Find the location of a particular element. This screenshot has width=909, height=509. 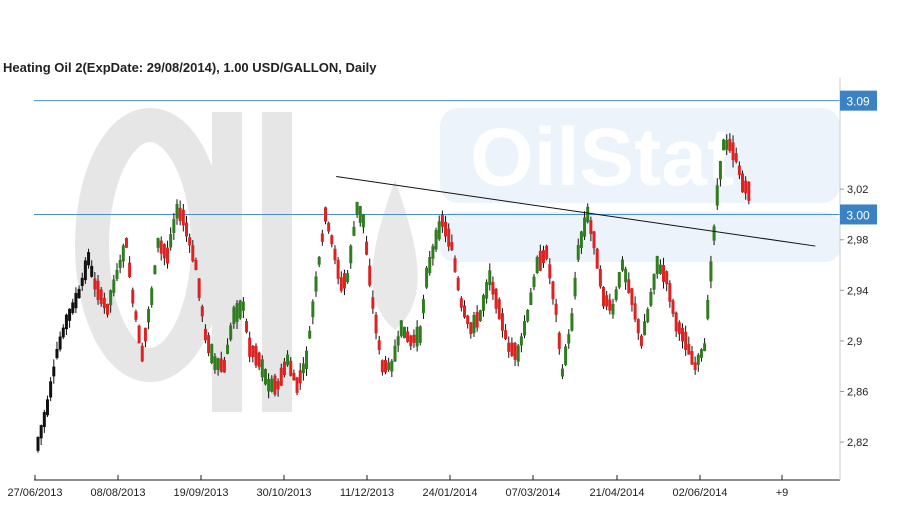

x-tick-label: +9 is located at coordinates (782, 493).